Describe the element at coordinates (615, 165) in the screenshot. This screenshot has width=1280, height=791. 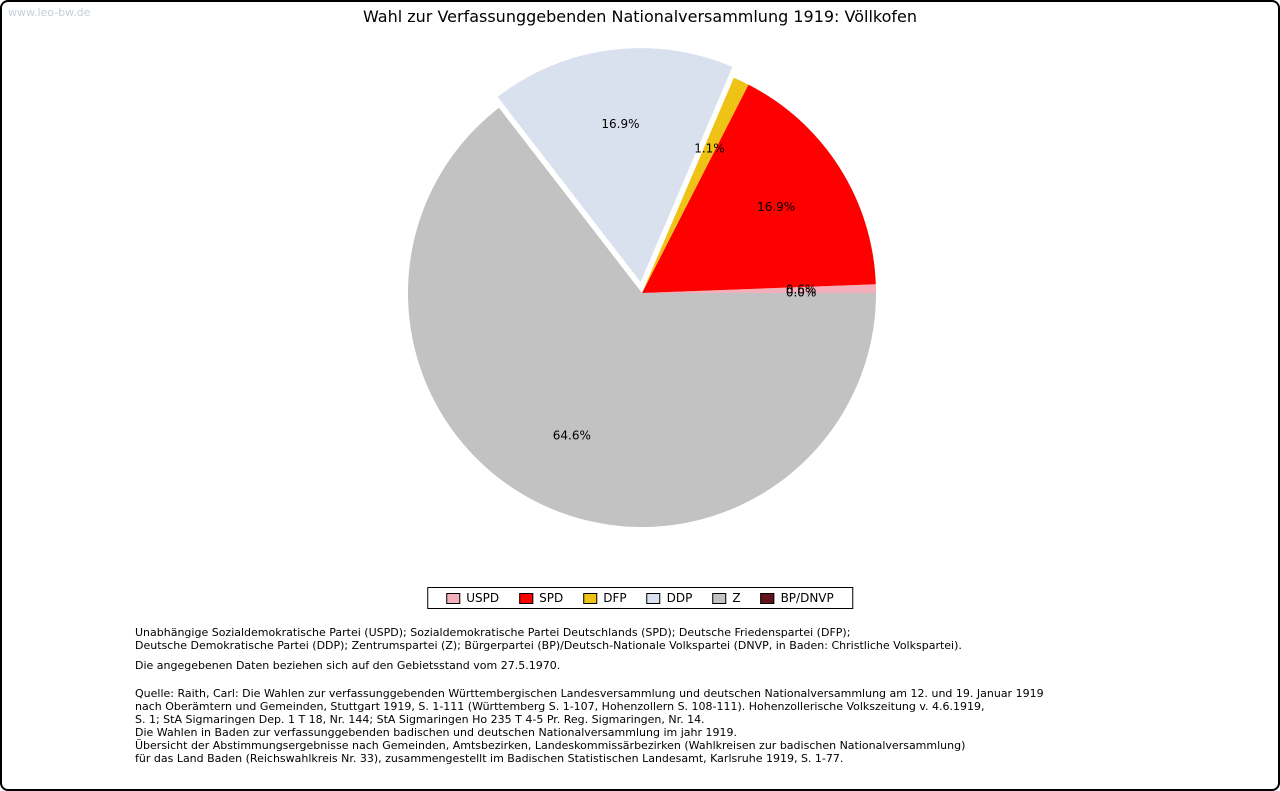
I see `pie-slice-ddp` at that location.